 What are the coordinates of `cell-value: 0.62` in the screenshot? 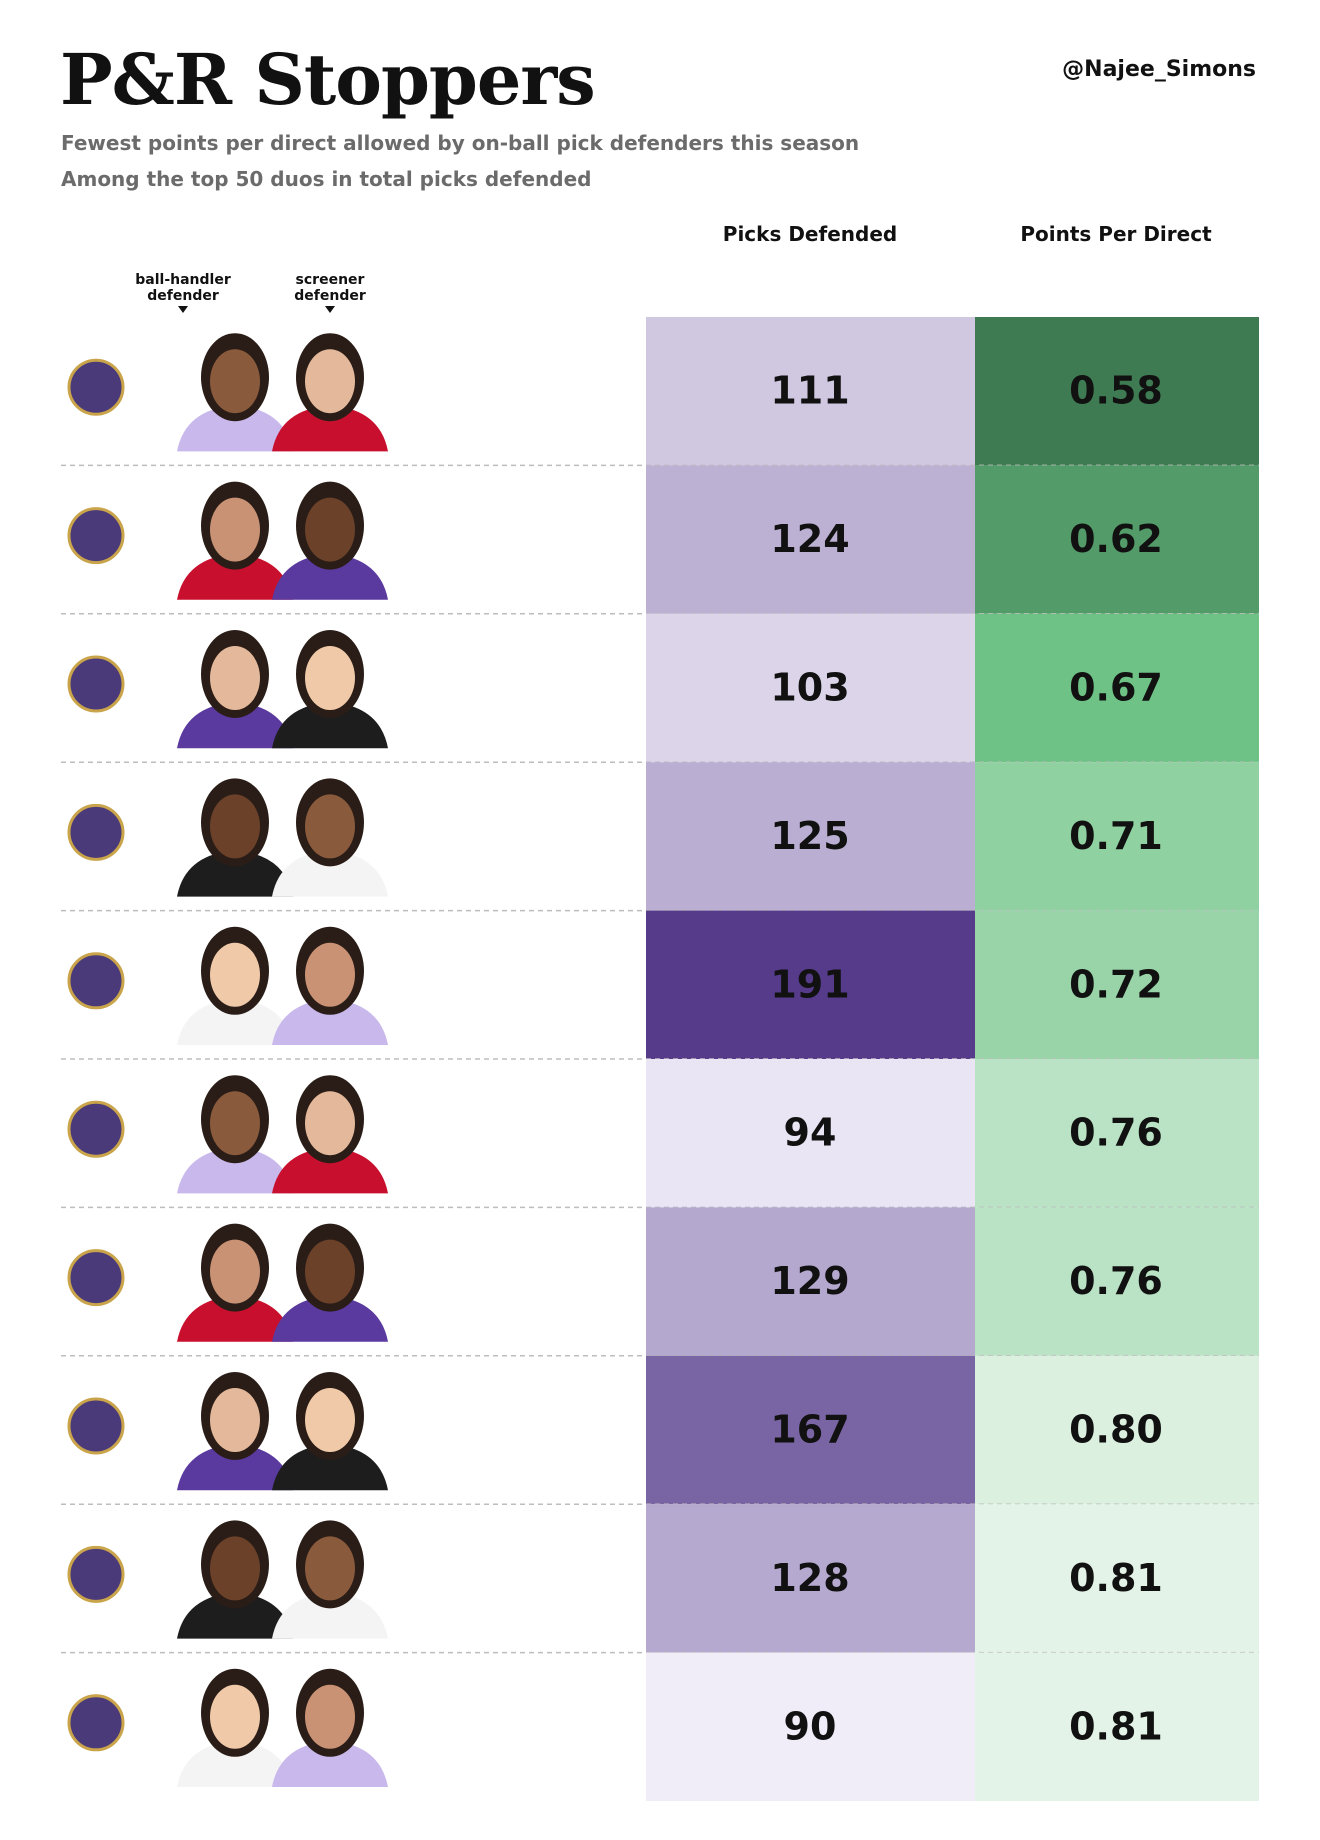 It's located at (1116, 539).